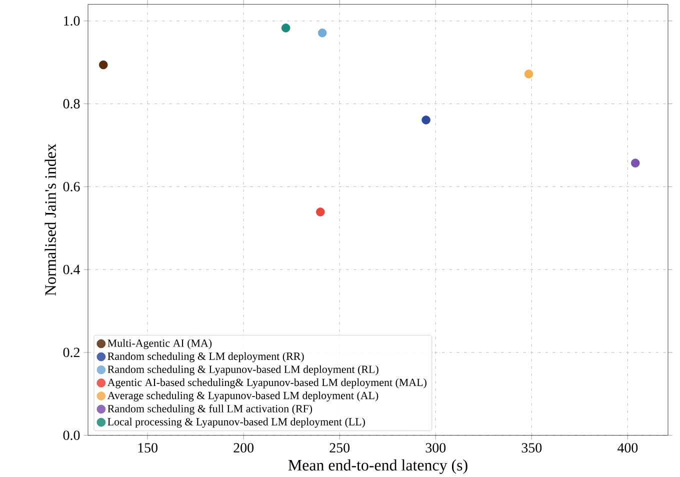 The height and width of the screenshot is (477, 680). I want to click on legend-label: Agentic AI-based scheduling& Lyapunov-based LM deployment (MAL), so click(266, 383).